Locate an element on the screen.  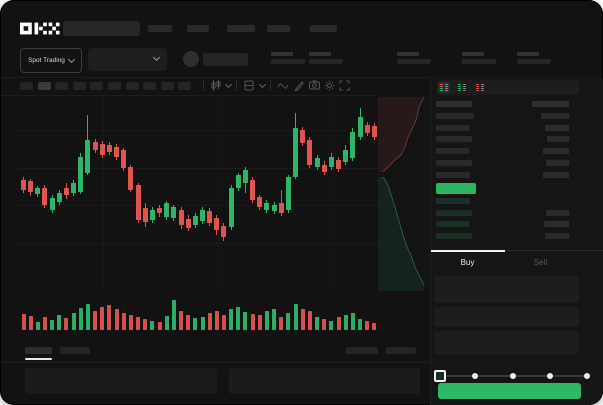
gear-icon is located at coordinates (329, 85).